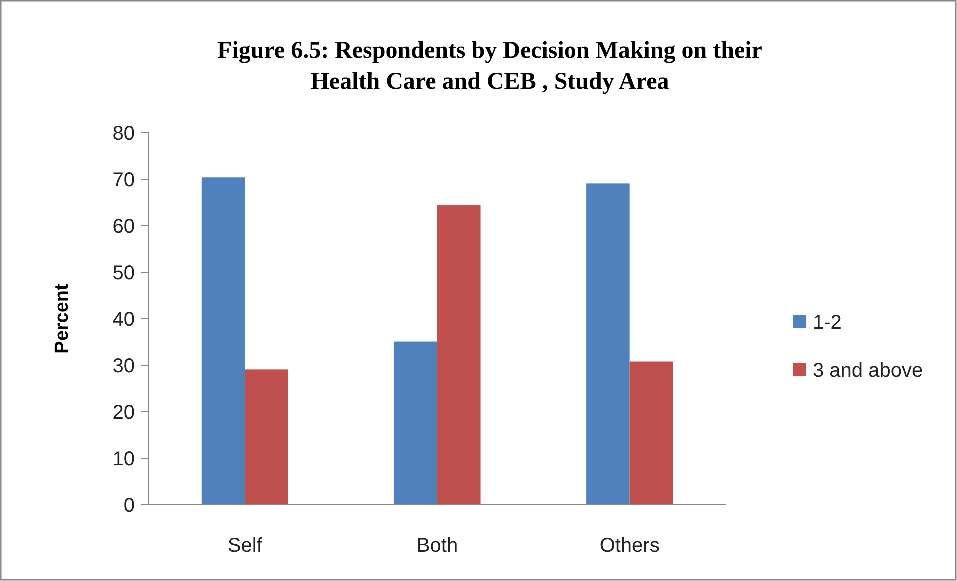 Image resolution: width=957 pixels, height=581 pixels. Describe the element at coordinates (123, 320) in the screenshot. I see `y-tick-label: 40` at that location.